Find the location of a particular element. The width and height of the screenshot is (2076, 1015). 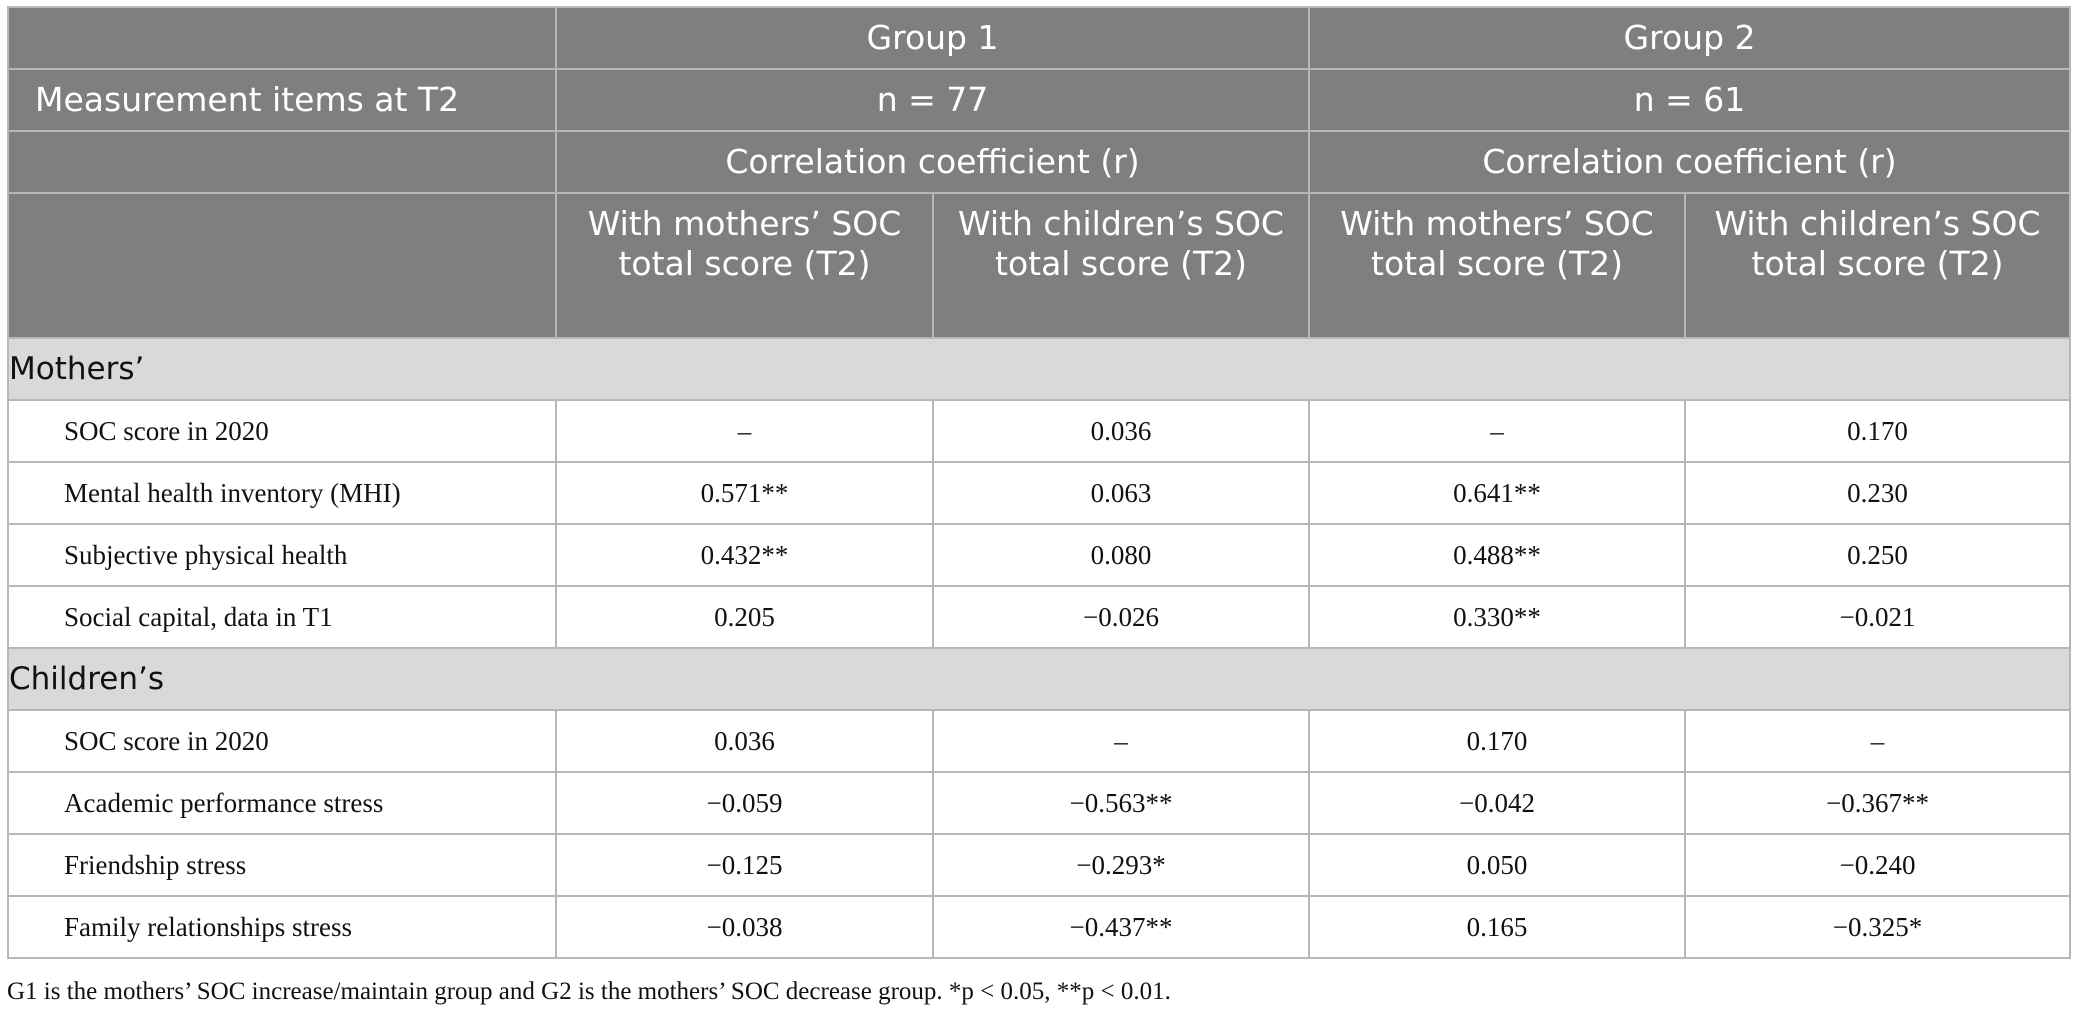

section-title: Children’s is located at coordinates (1039, 679).